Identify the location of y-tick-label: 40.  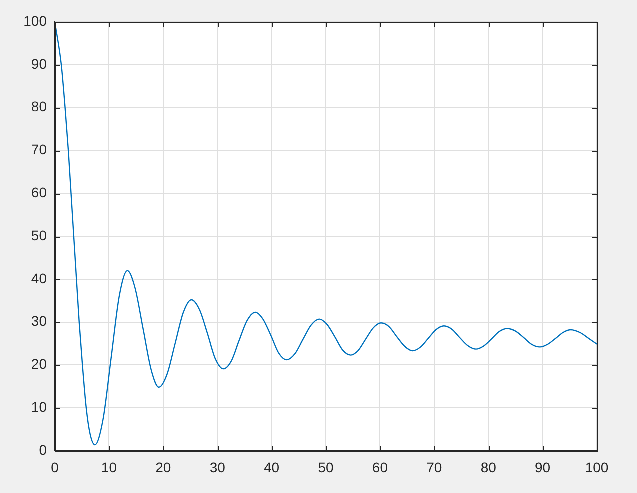
(39, 278).